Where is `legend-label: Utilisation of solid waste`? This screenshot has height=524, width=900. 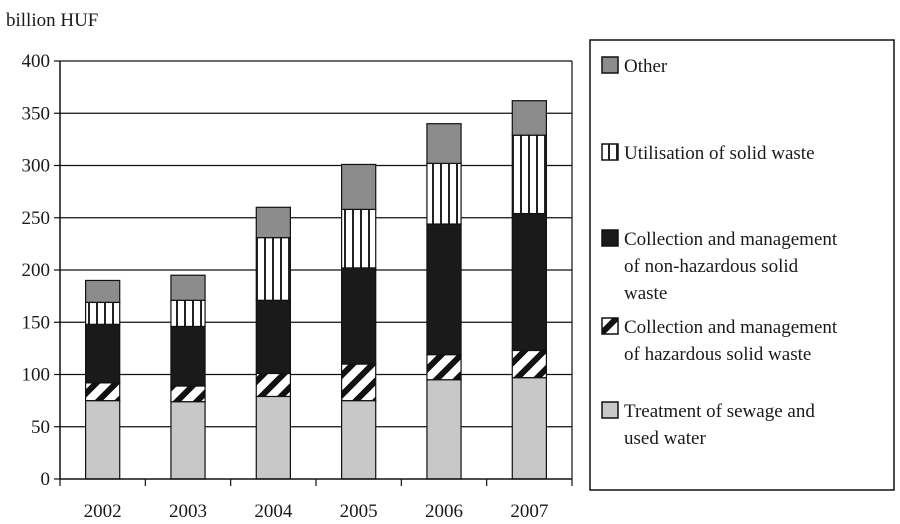 legend-label: Utilisation of solid waste is located at coordinates (719, 153).